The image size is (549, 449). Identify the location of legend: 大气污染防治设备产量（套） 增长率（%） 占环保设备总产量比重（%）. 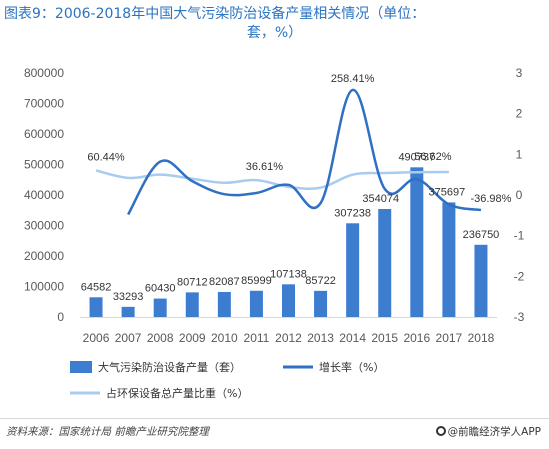
(227, 380).